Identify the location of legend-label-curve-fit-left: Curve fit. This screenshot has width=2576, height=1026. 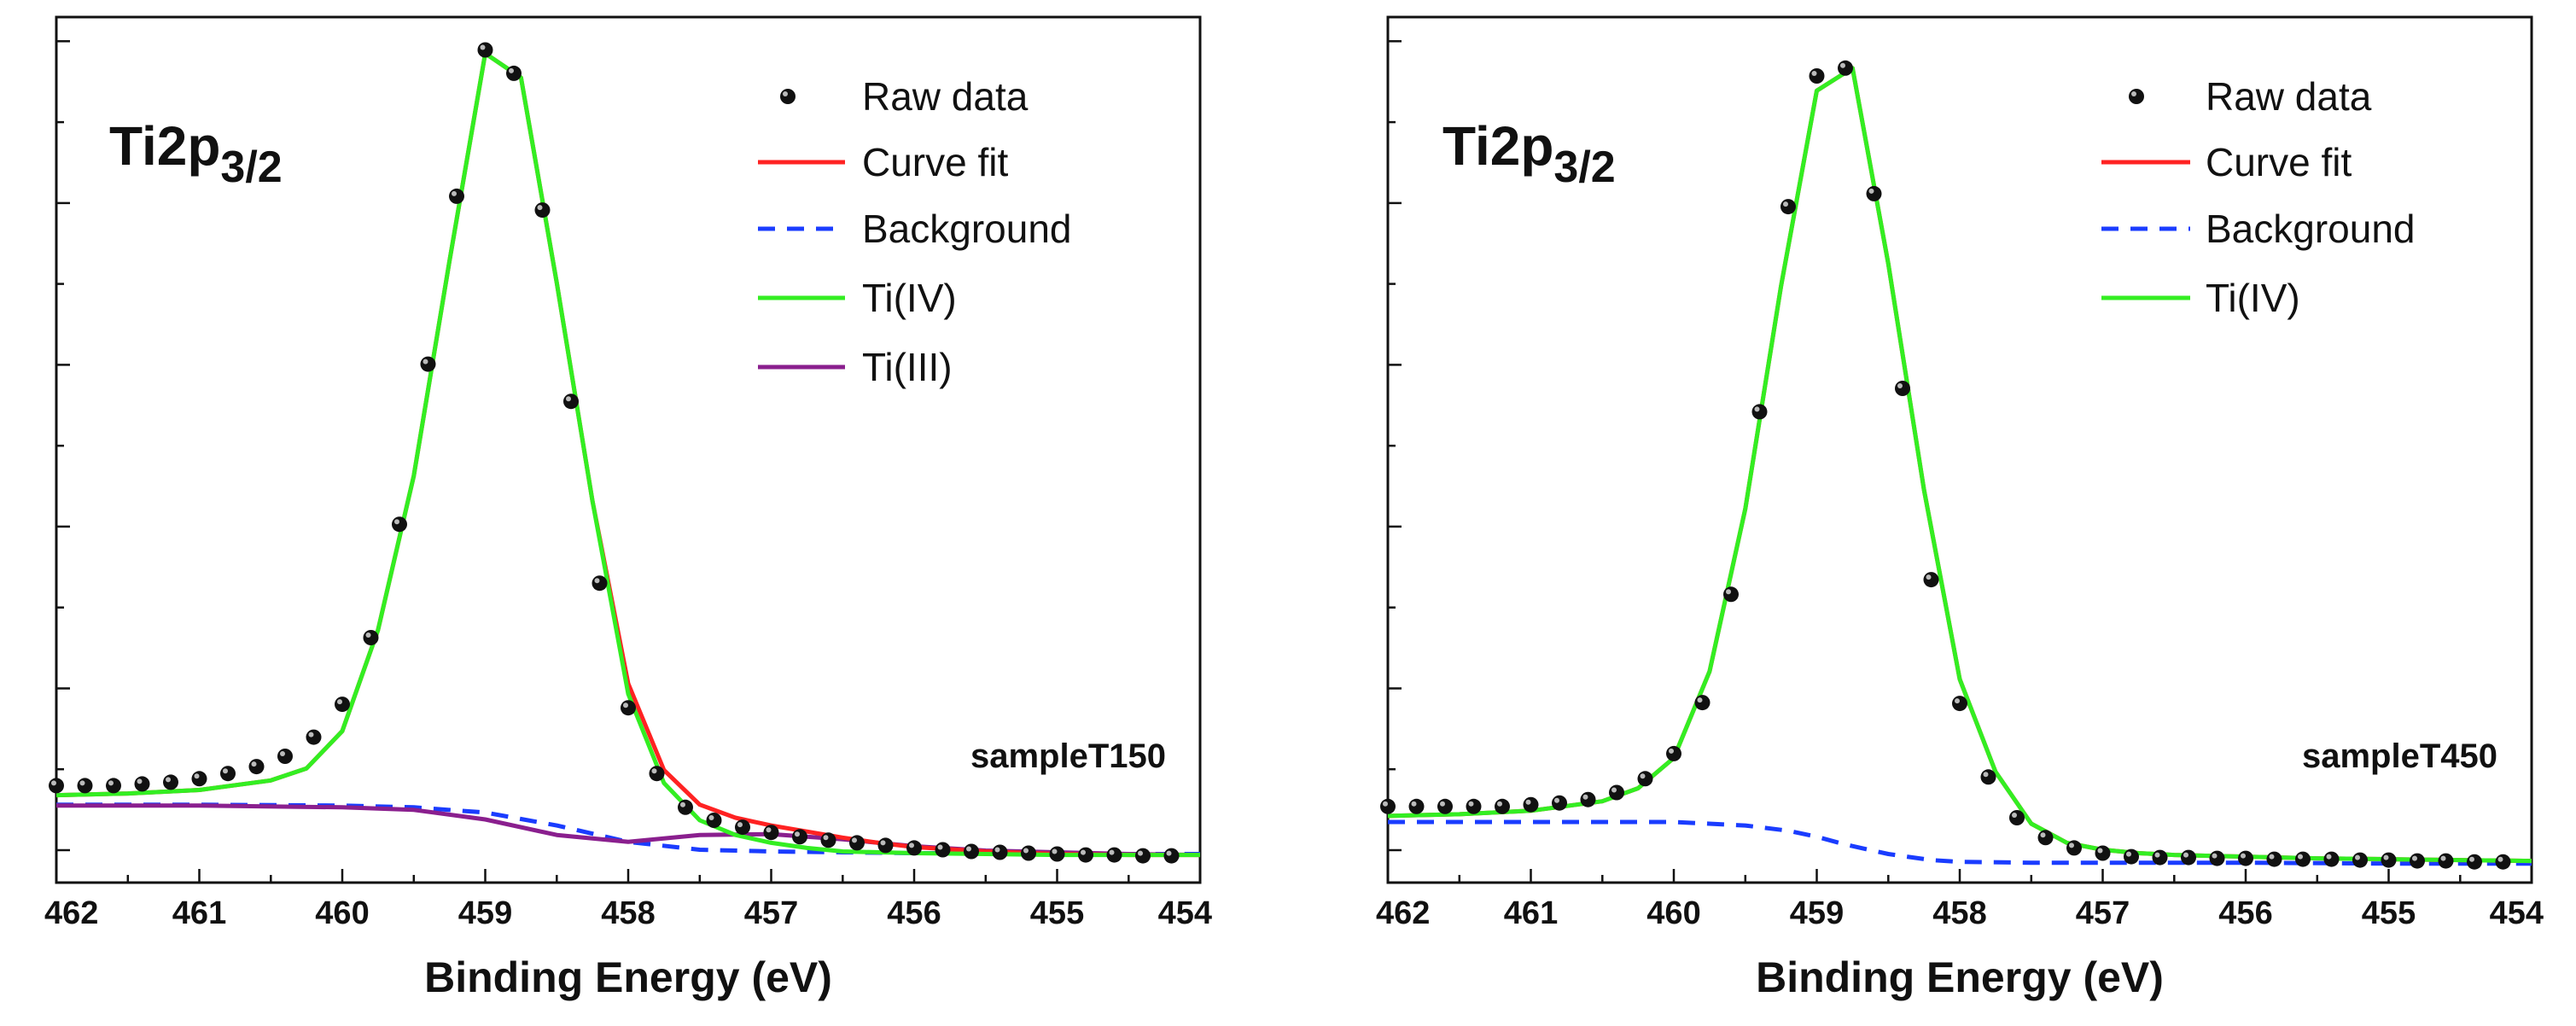
(935, 162).